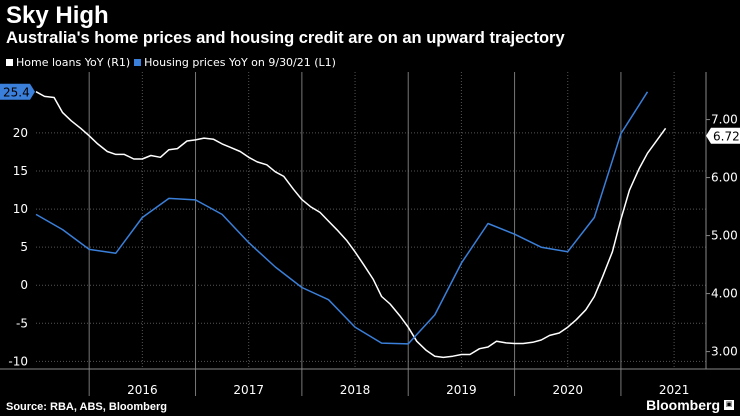  I want to click on left-tick-label: 20, so click(20, 133).